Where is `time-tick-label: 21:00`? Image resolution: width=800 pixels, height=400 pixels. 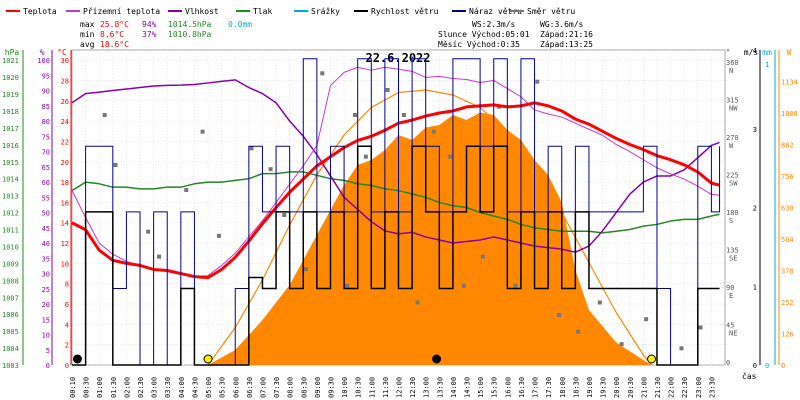 time-tick-label: 21:00 is located at coordinates (644, 387).